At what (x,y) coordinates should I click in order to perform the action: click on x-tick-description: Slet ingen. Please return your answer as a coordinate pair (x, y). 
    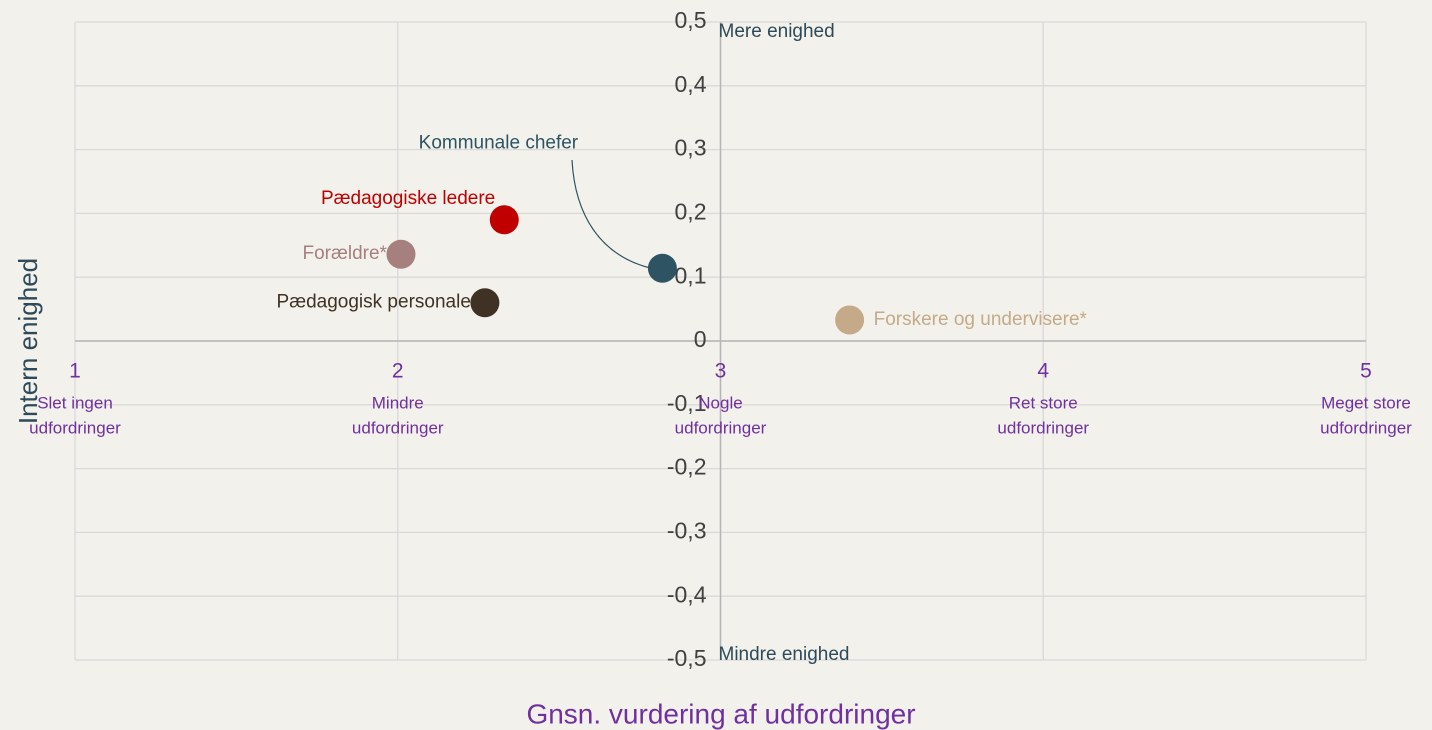
    Looking at the image, I should click on (75, 402).